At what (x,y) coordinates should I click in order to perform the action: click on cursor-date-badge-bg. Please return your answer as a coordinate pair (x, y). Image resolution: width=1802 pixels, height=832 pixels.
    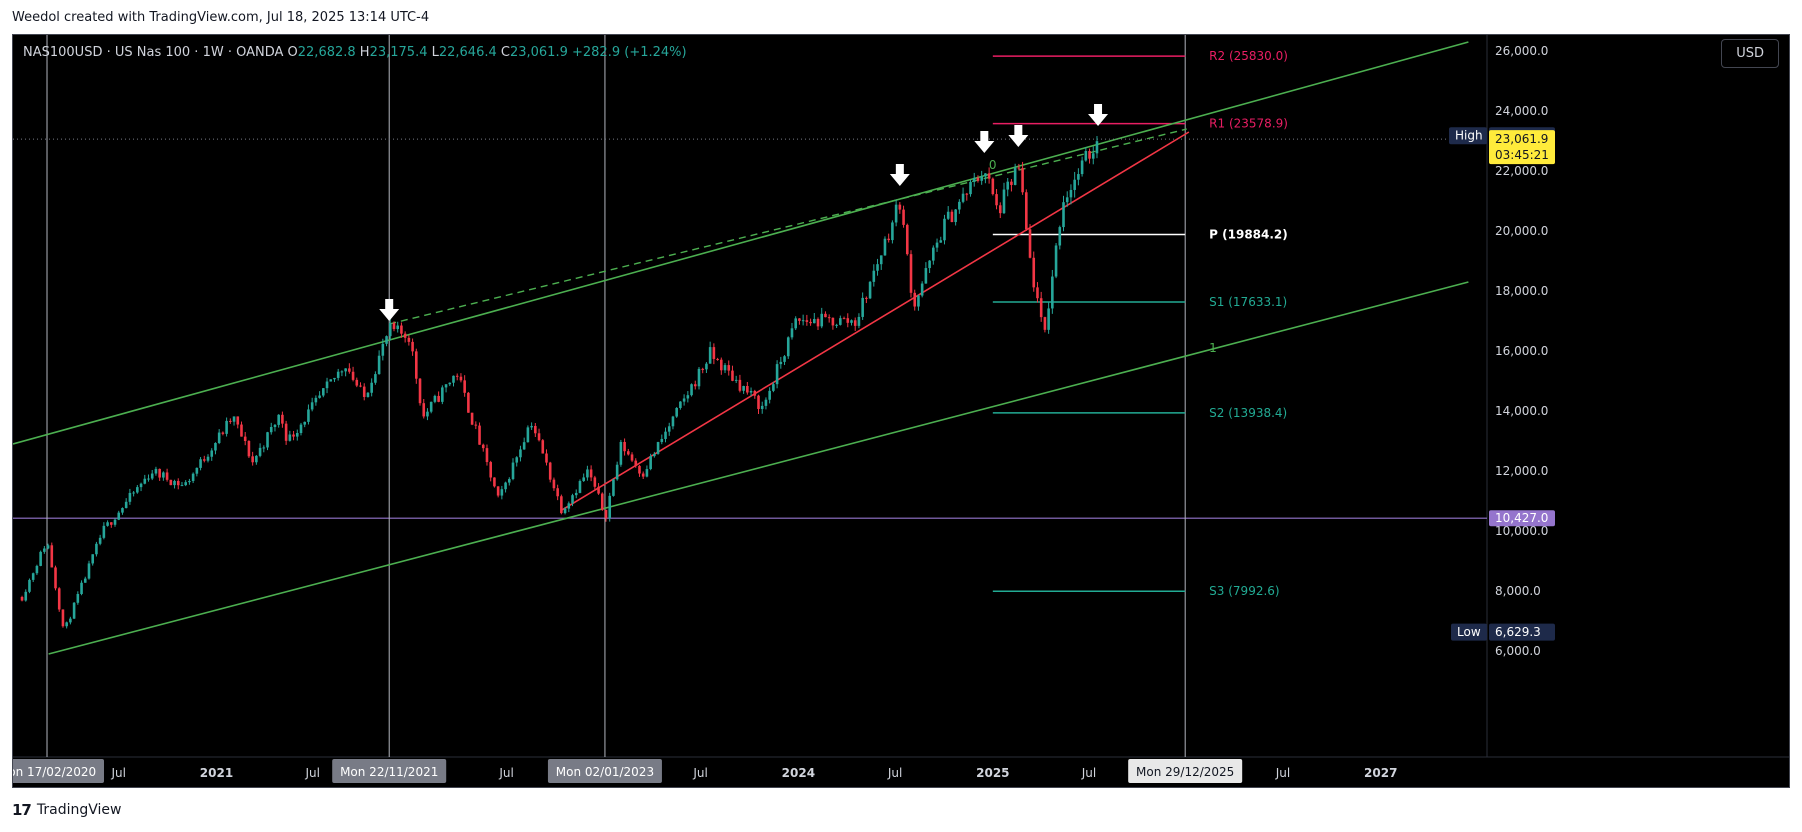
    Looking at the image, I should click on (604, 771).